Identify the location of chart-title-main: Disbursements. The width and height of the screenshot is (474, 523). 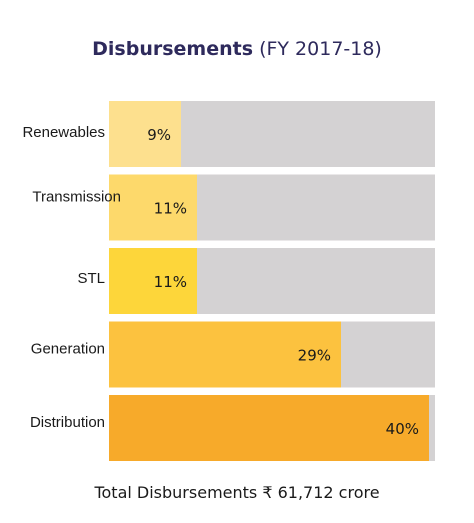
(173, 49).